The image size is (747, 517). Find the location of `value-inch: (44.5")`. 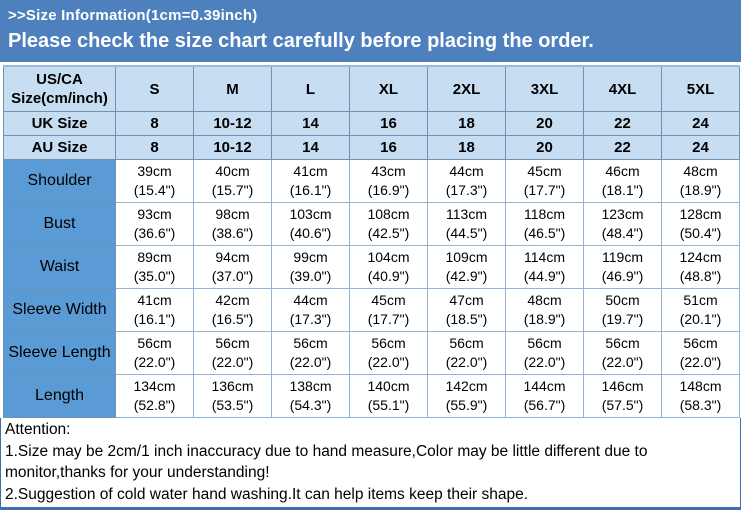

value-inch: (44.5") is located at coordinates (466, 233).